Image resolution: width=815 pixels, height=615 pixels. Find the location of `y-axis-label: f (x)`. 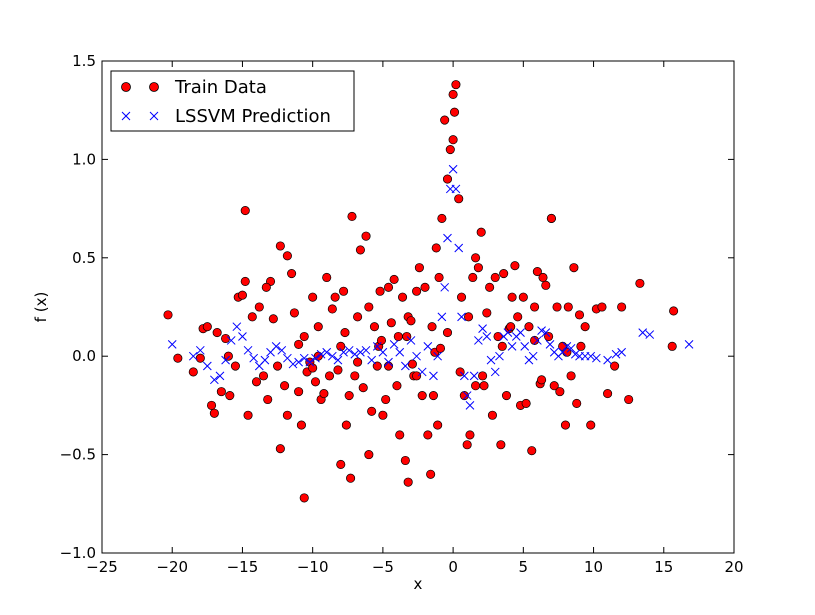

y-axis-label: f (x) is located at coordinates (41, 307).